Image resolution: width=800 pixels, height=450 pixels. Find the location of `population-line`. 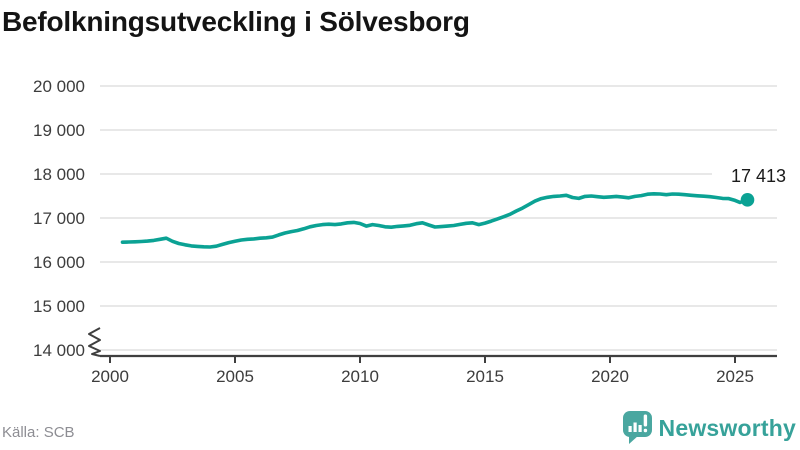

population-line is located at coordinates (435, 220).